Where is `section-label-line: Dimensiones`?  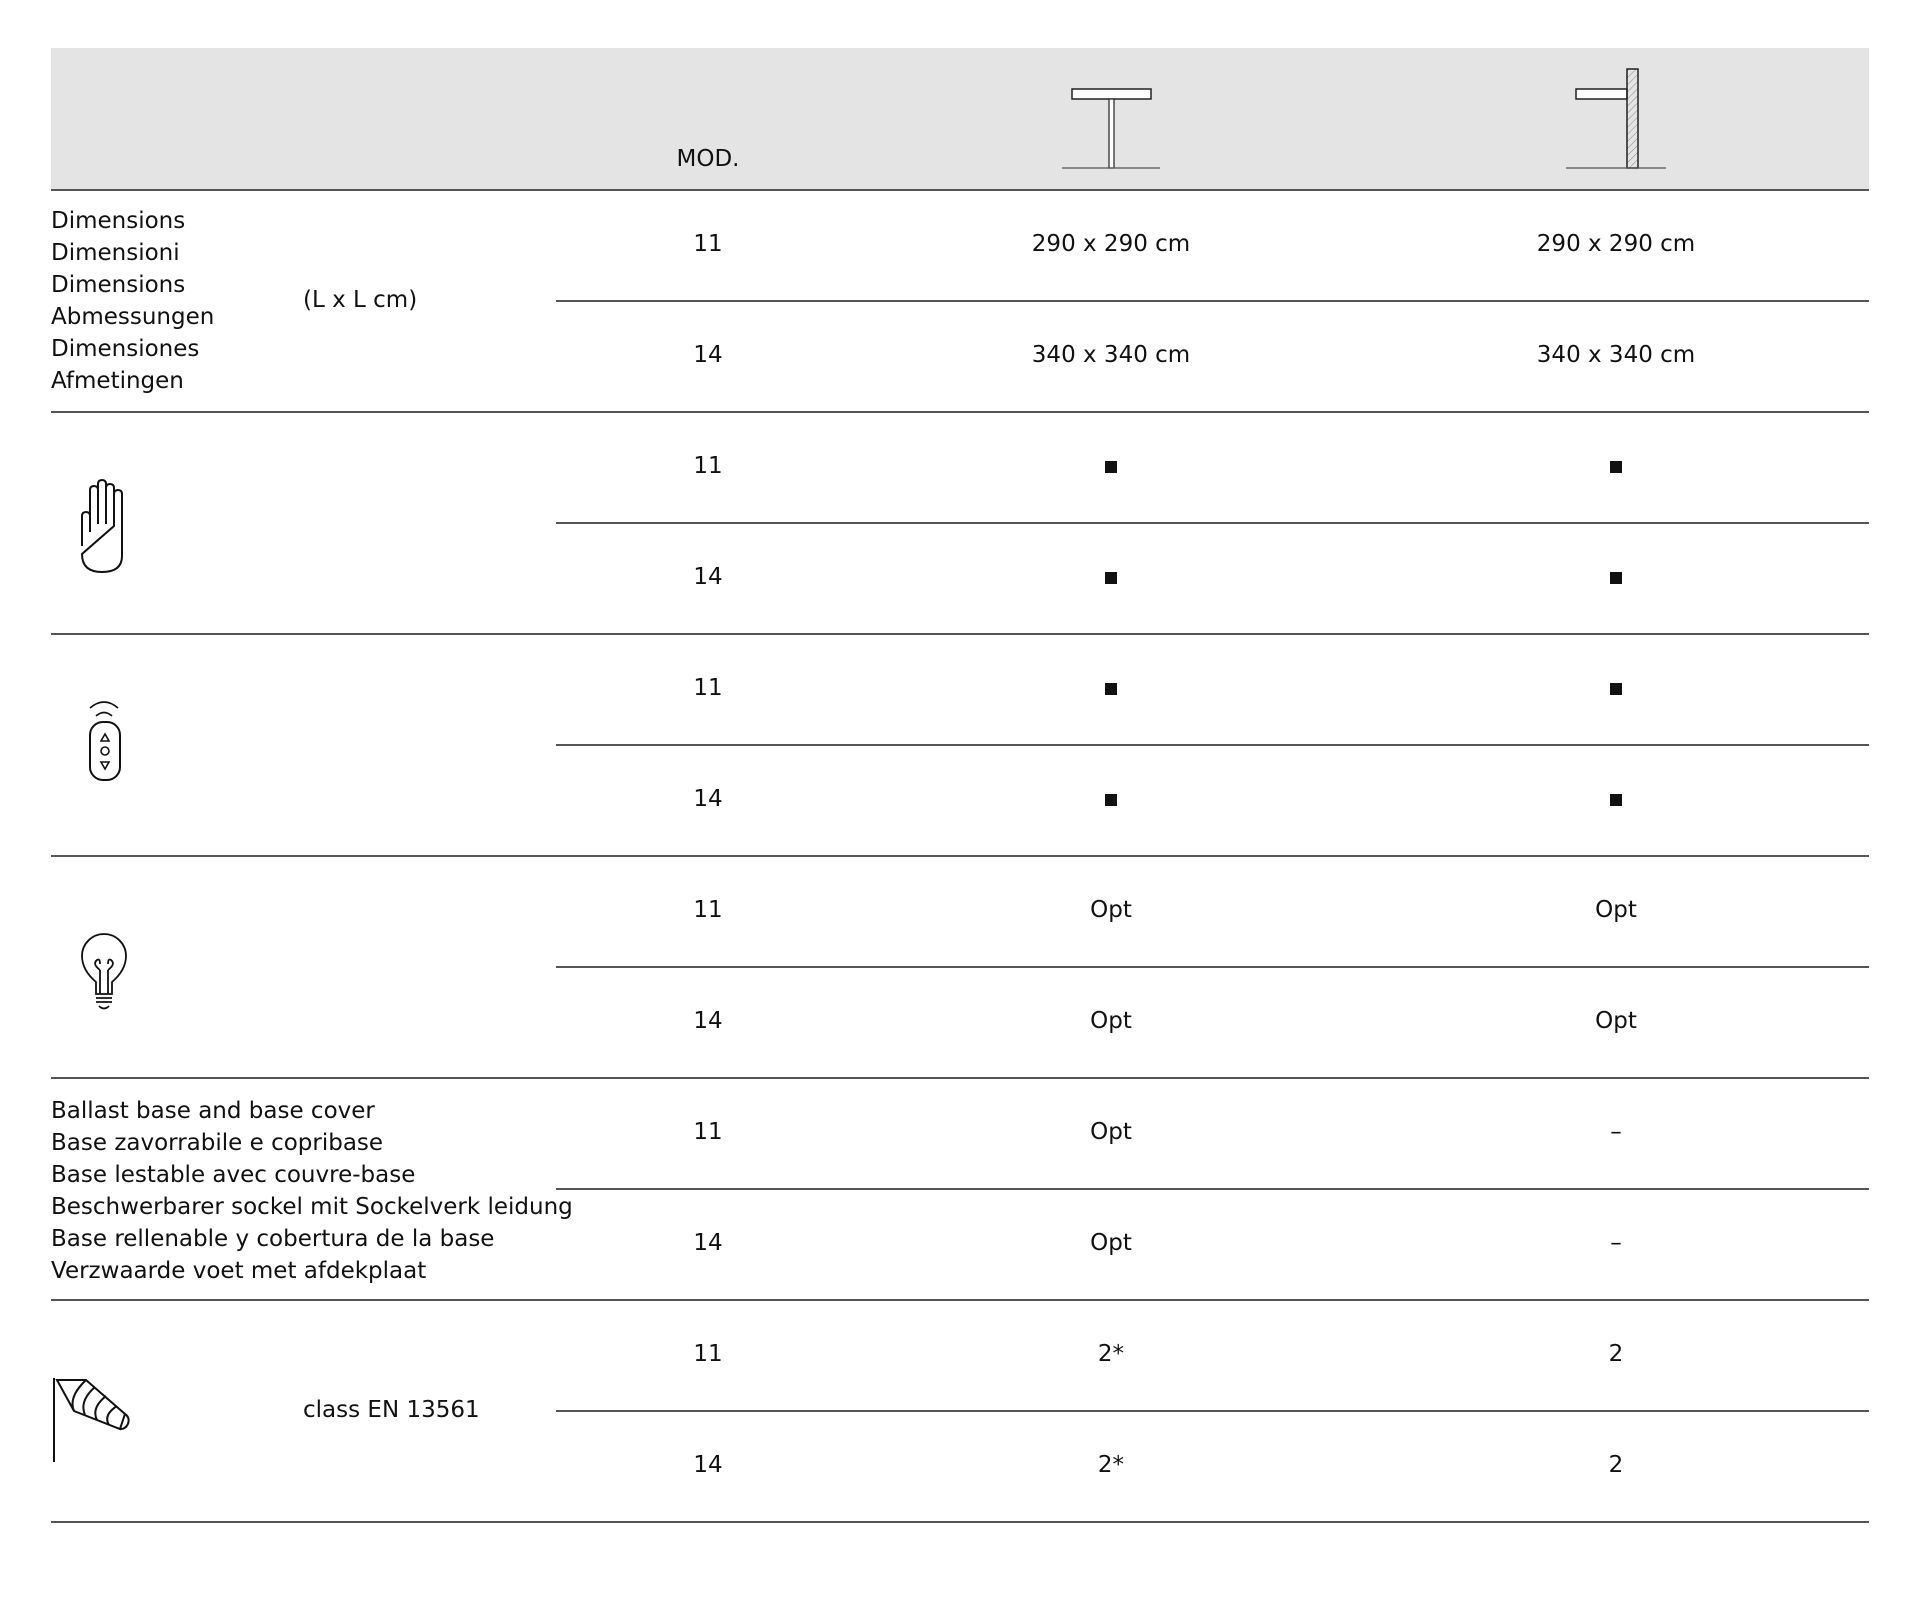
section-label-line: Dimensiones is located at coordinates (125, 349).